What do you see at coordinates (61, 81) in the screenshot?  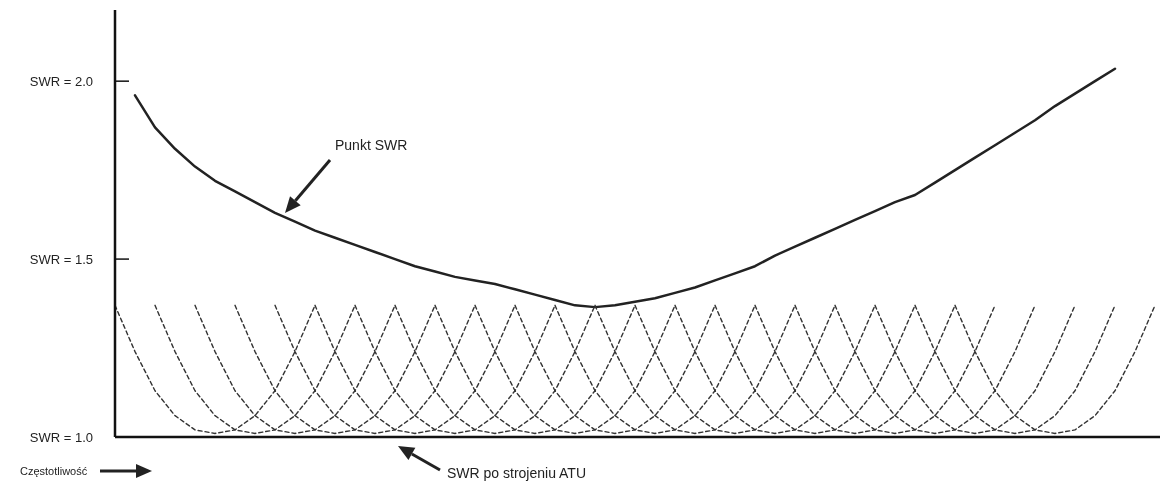 I see `y-tick-label: SWR = 2.0` at bounding box center [61, 81].